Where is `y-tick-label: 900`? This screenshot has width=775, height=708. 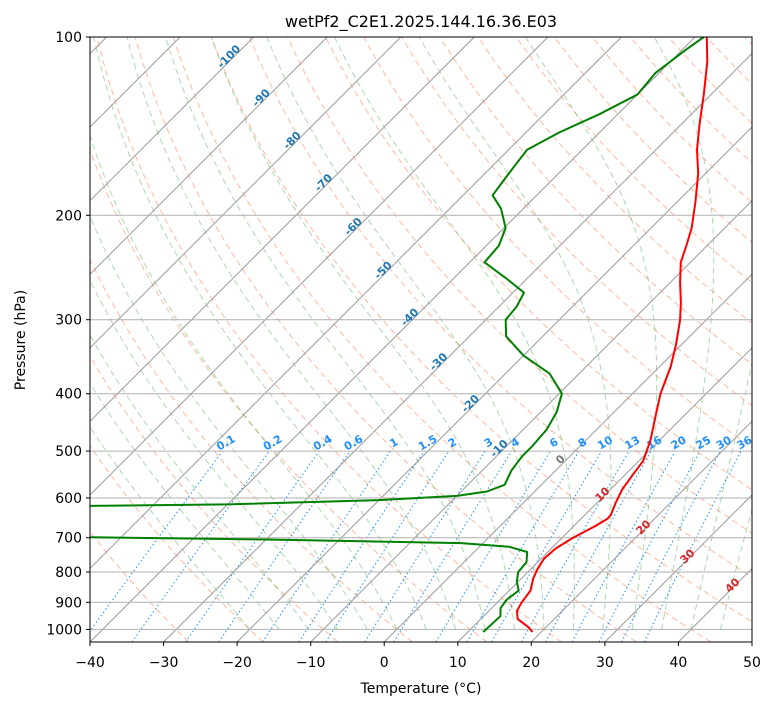 y-tick-label: 900 is located at coordinates (68, 603).